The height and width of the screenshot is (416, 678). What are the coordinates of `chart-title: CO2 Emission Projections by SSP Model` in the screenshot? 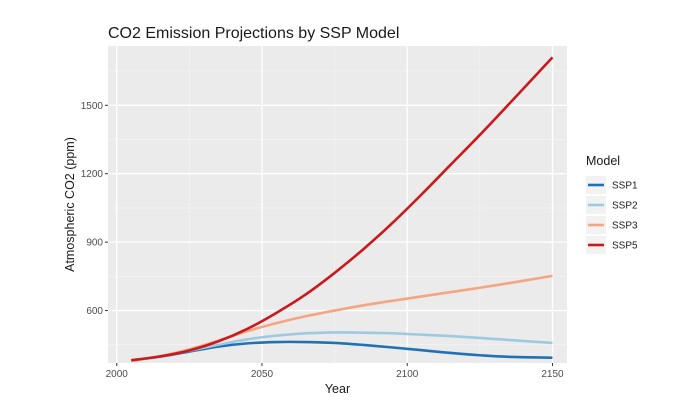 It's located at (253, 33).